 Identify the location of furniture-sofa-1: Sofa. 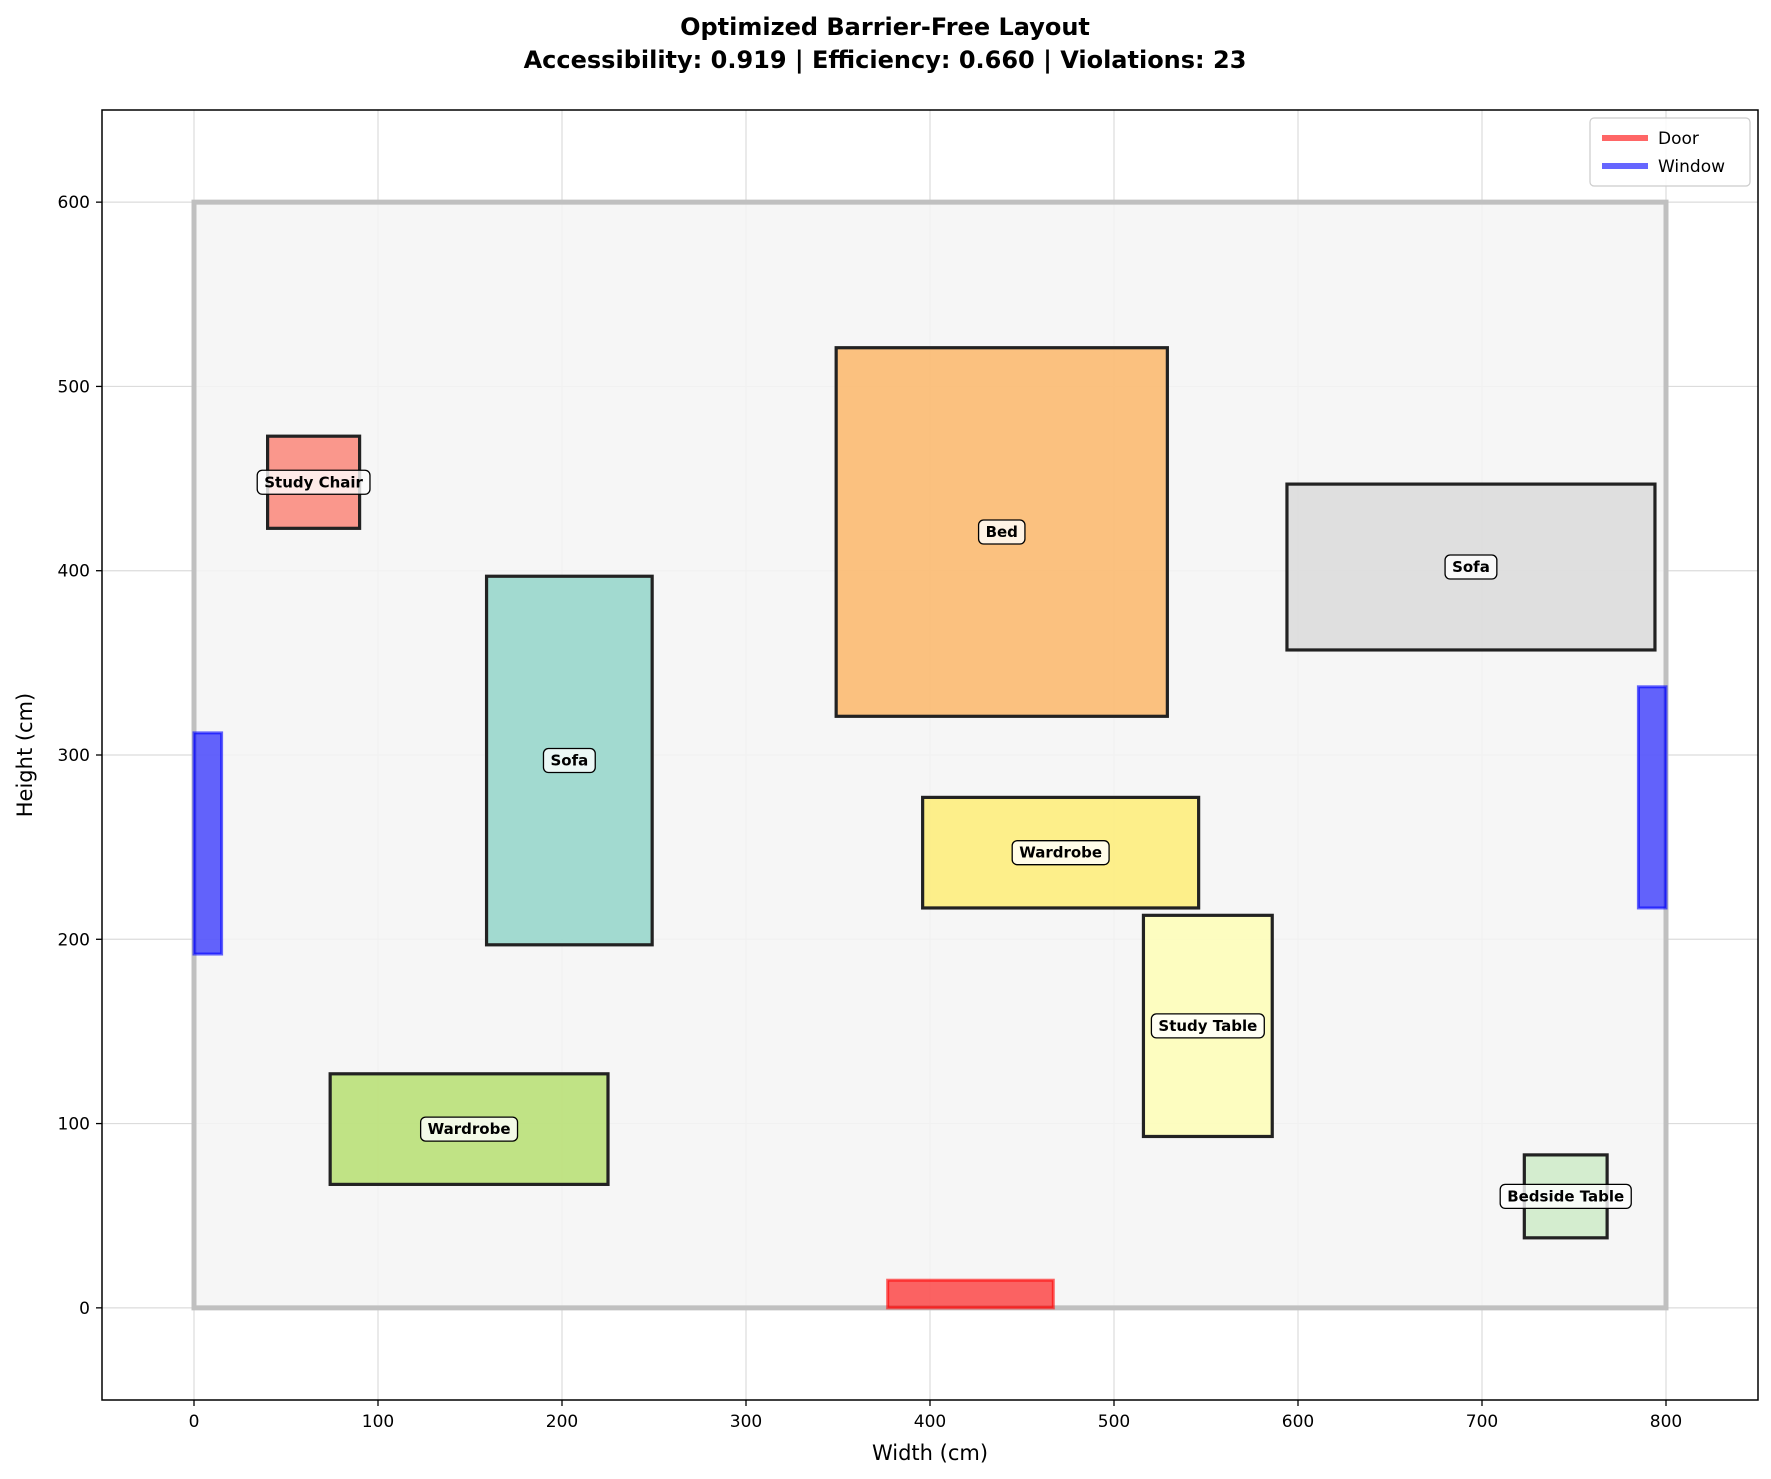
(569, 760).